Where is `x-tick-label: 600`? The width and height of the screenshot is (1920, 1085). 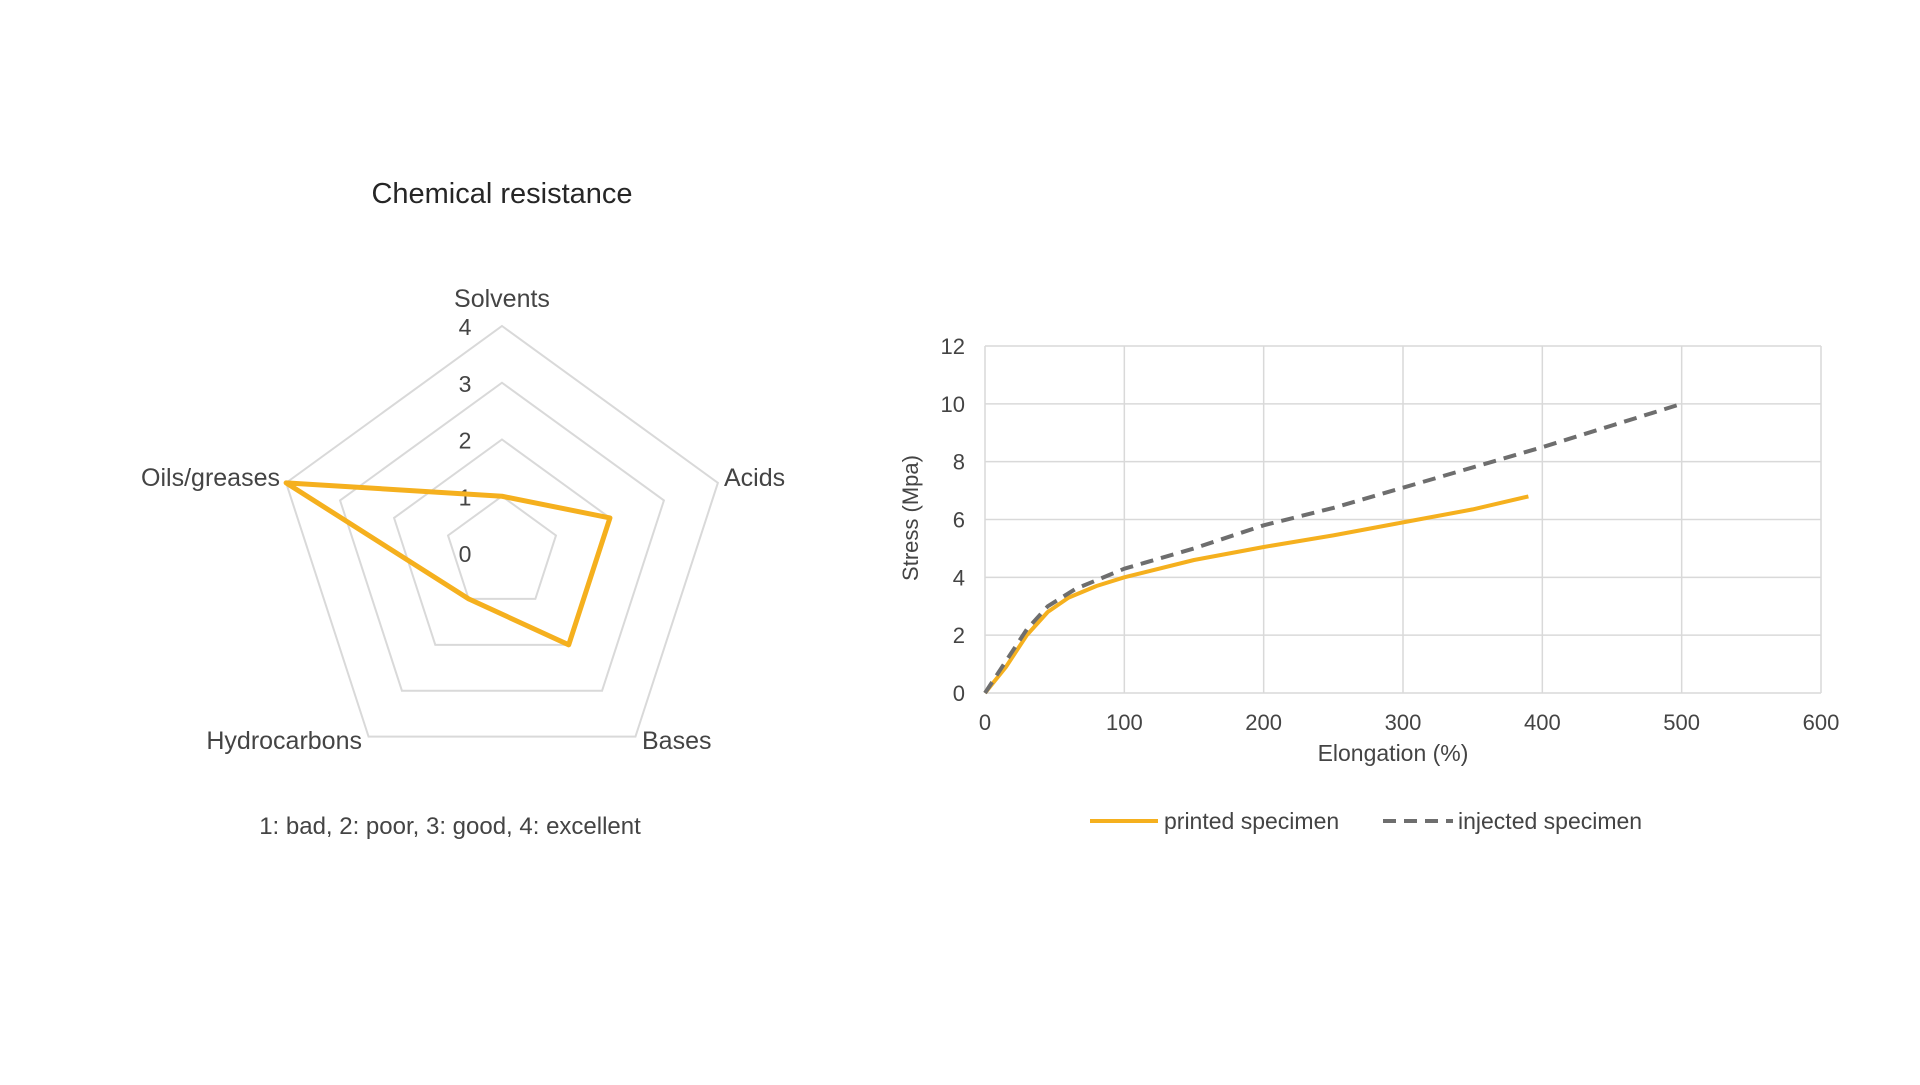
x-tick-label: 600 is located at coordinates (1821, 722).